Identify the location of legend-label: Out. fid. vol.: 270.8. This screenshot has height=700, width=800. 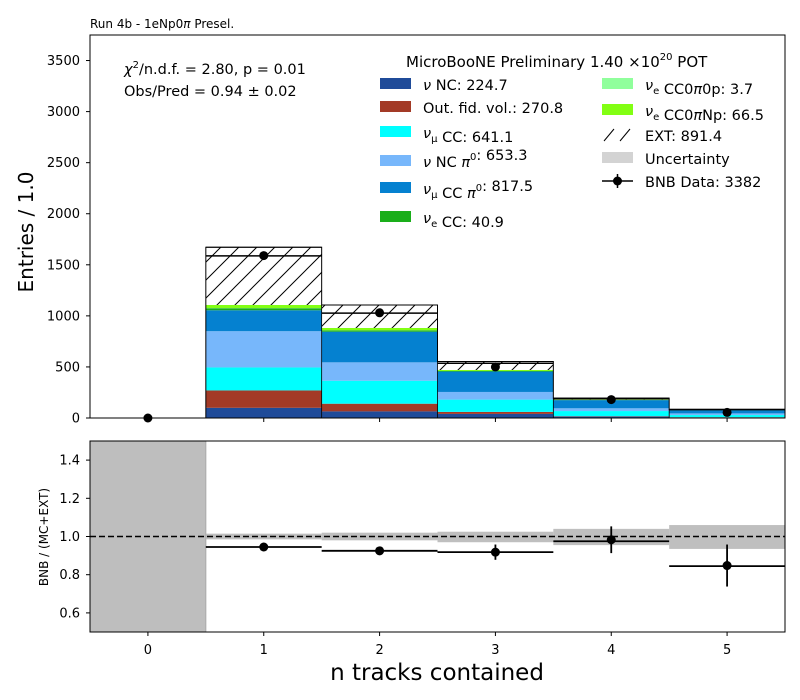
(493, 109).